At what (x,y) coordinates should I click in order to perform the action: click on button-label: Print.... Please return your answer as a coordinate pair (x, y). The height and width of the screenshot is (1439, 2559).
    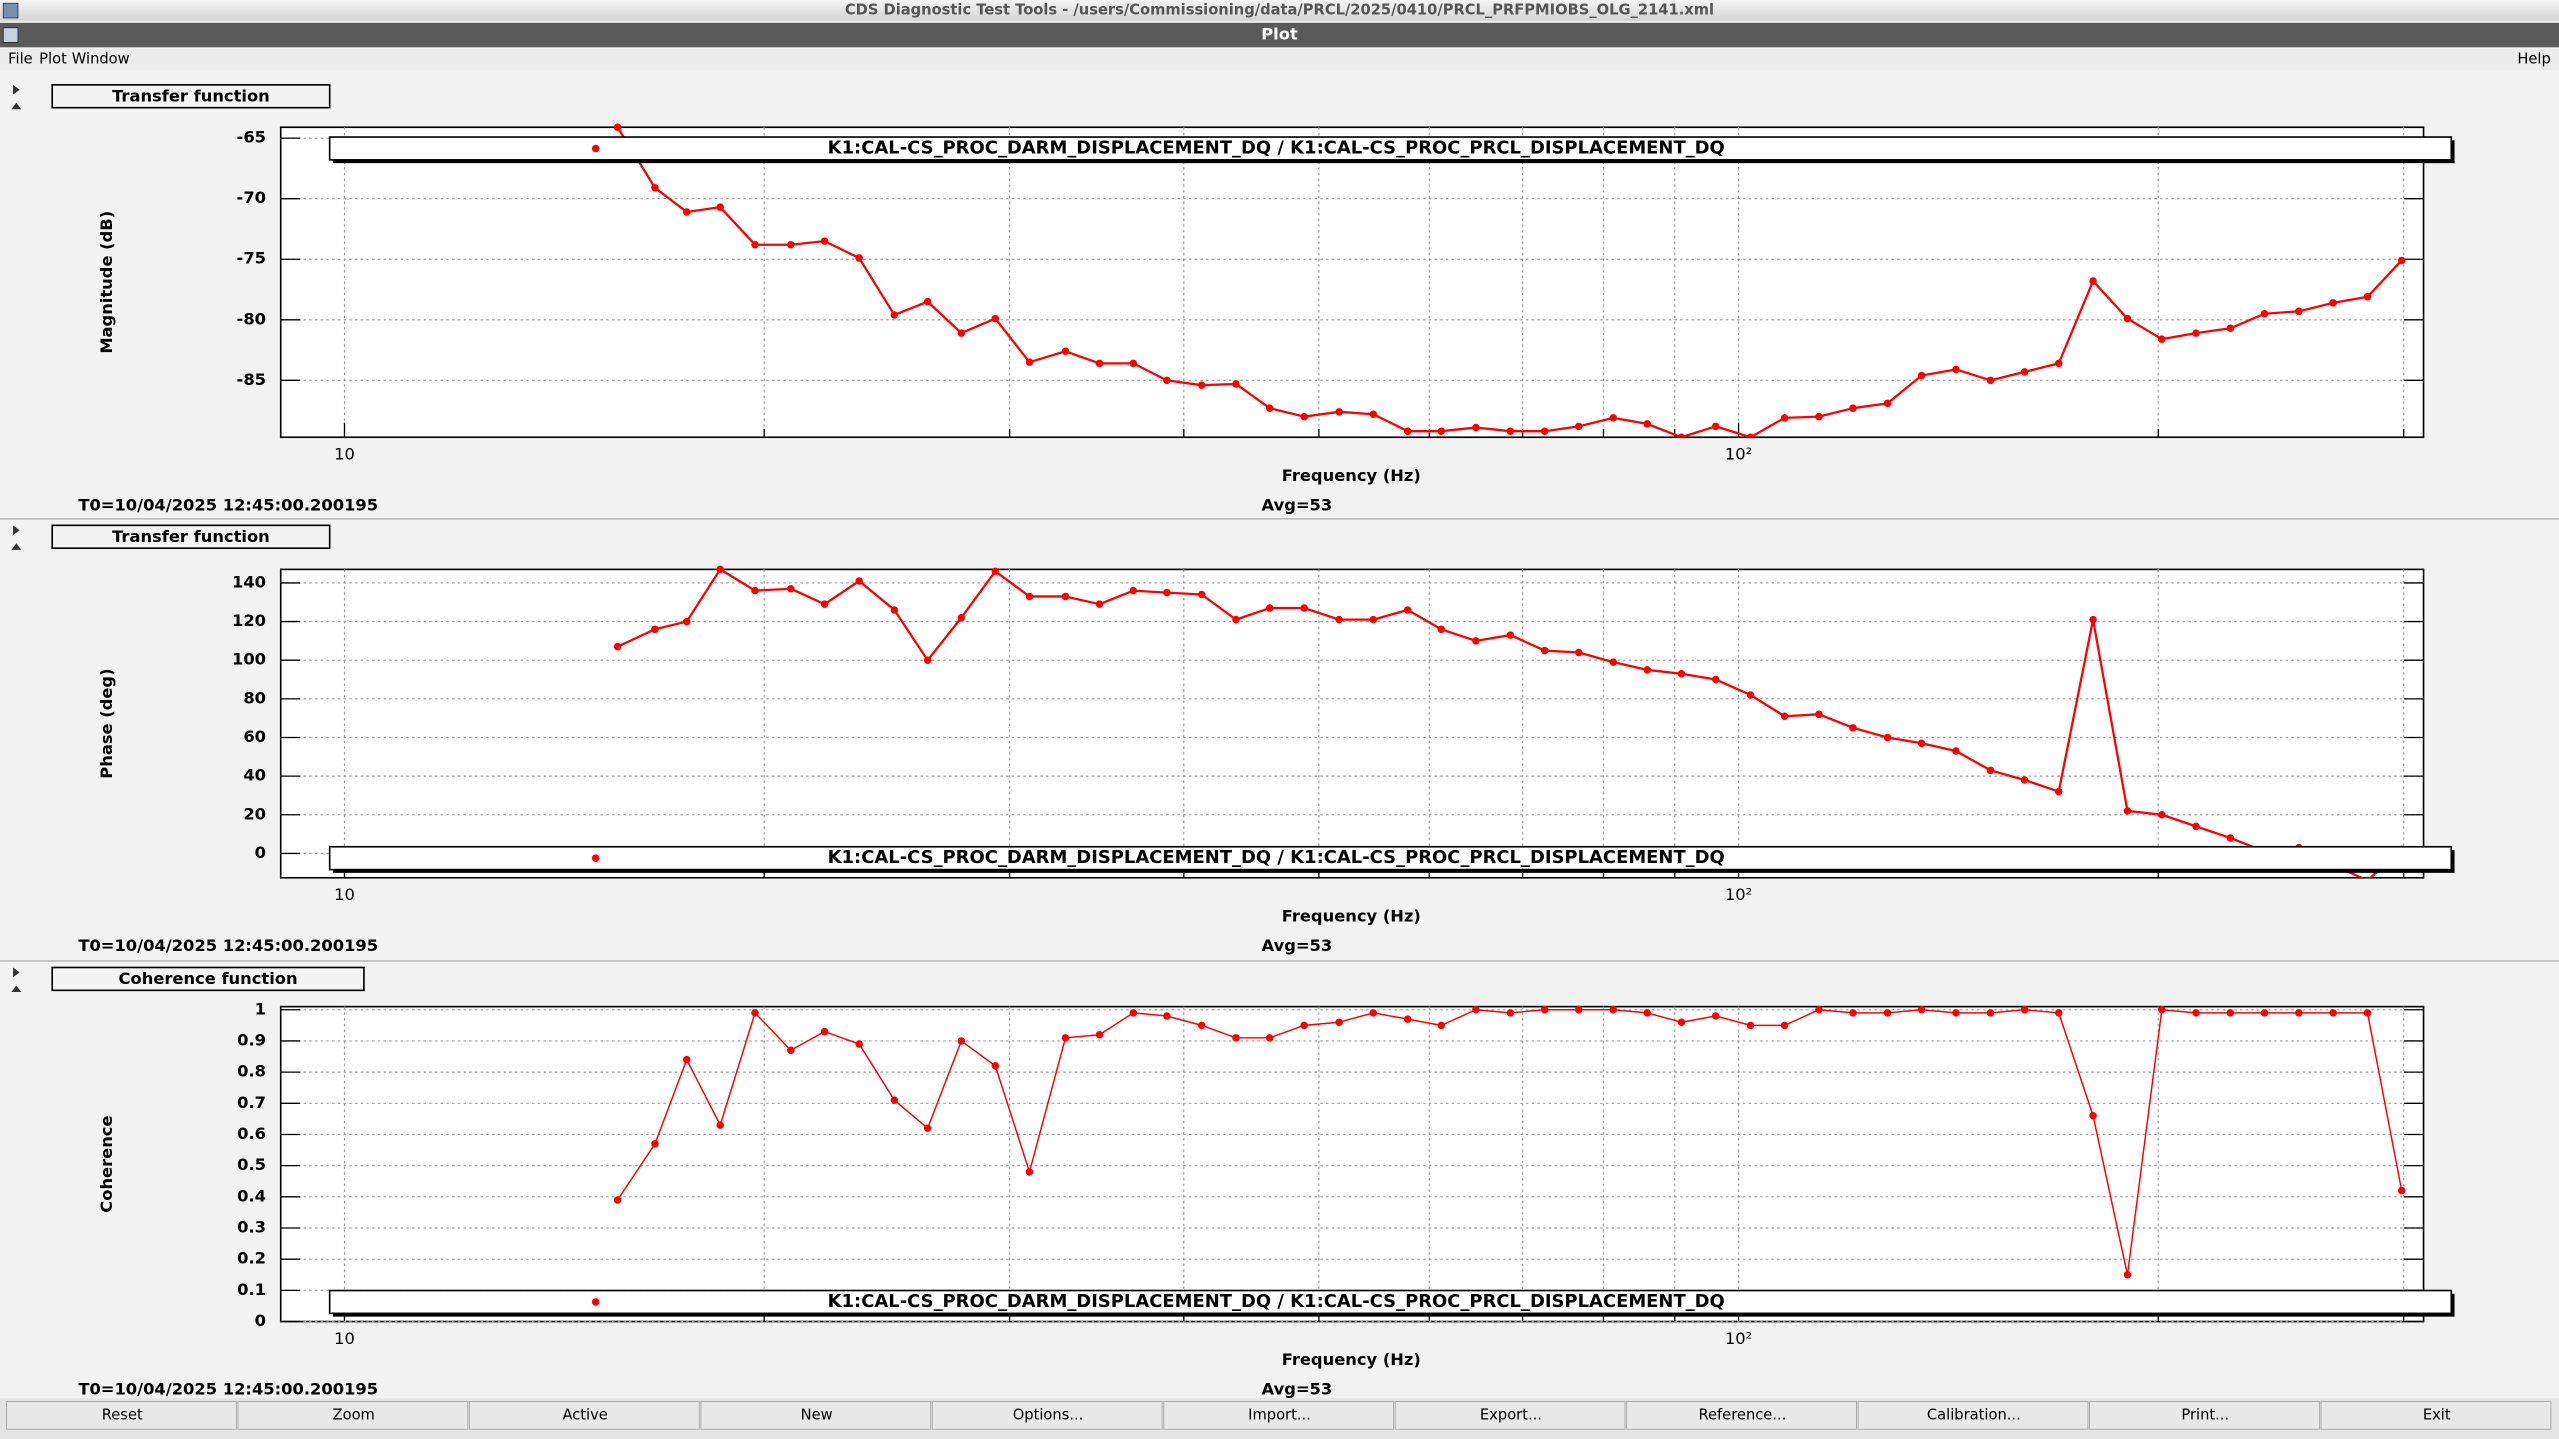
    Looking at the image, I should click on (2205, 1414).